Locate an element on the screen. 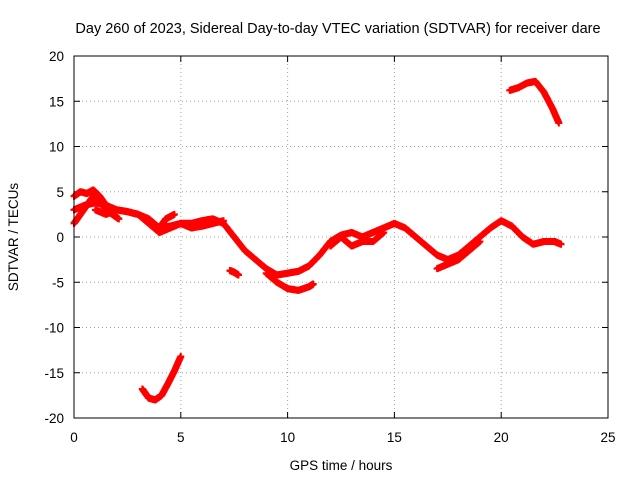 Image resolution: width=640 pixels, height=480 pixels. y-tick-label: 10 is located at coordinates (56, 147).